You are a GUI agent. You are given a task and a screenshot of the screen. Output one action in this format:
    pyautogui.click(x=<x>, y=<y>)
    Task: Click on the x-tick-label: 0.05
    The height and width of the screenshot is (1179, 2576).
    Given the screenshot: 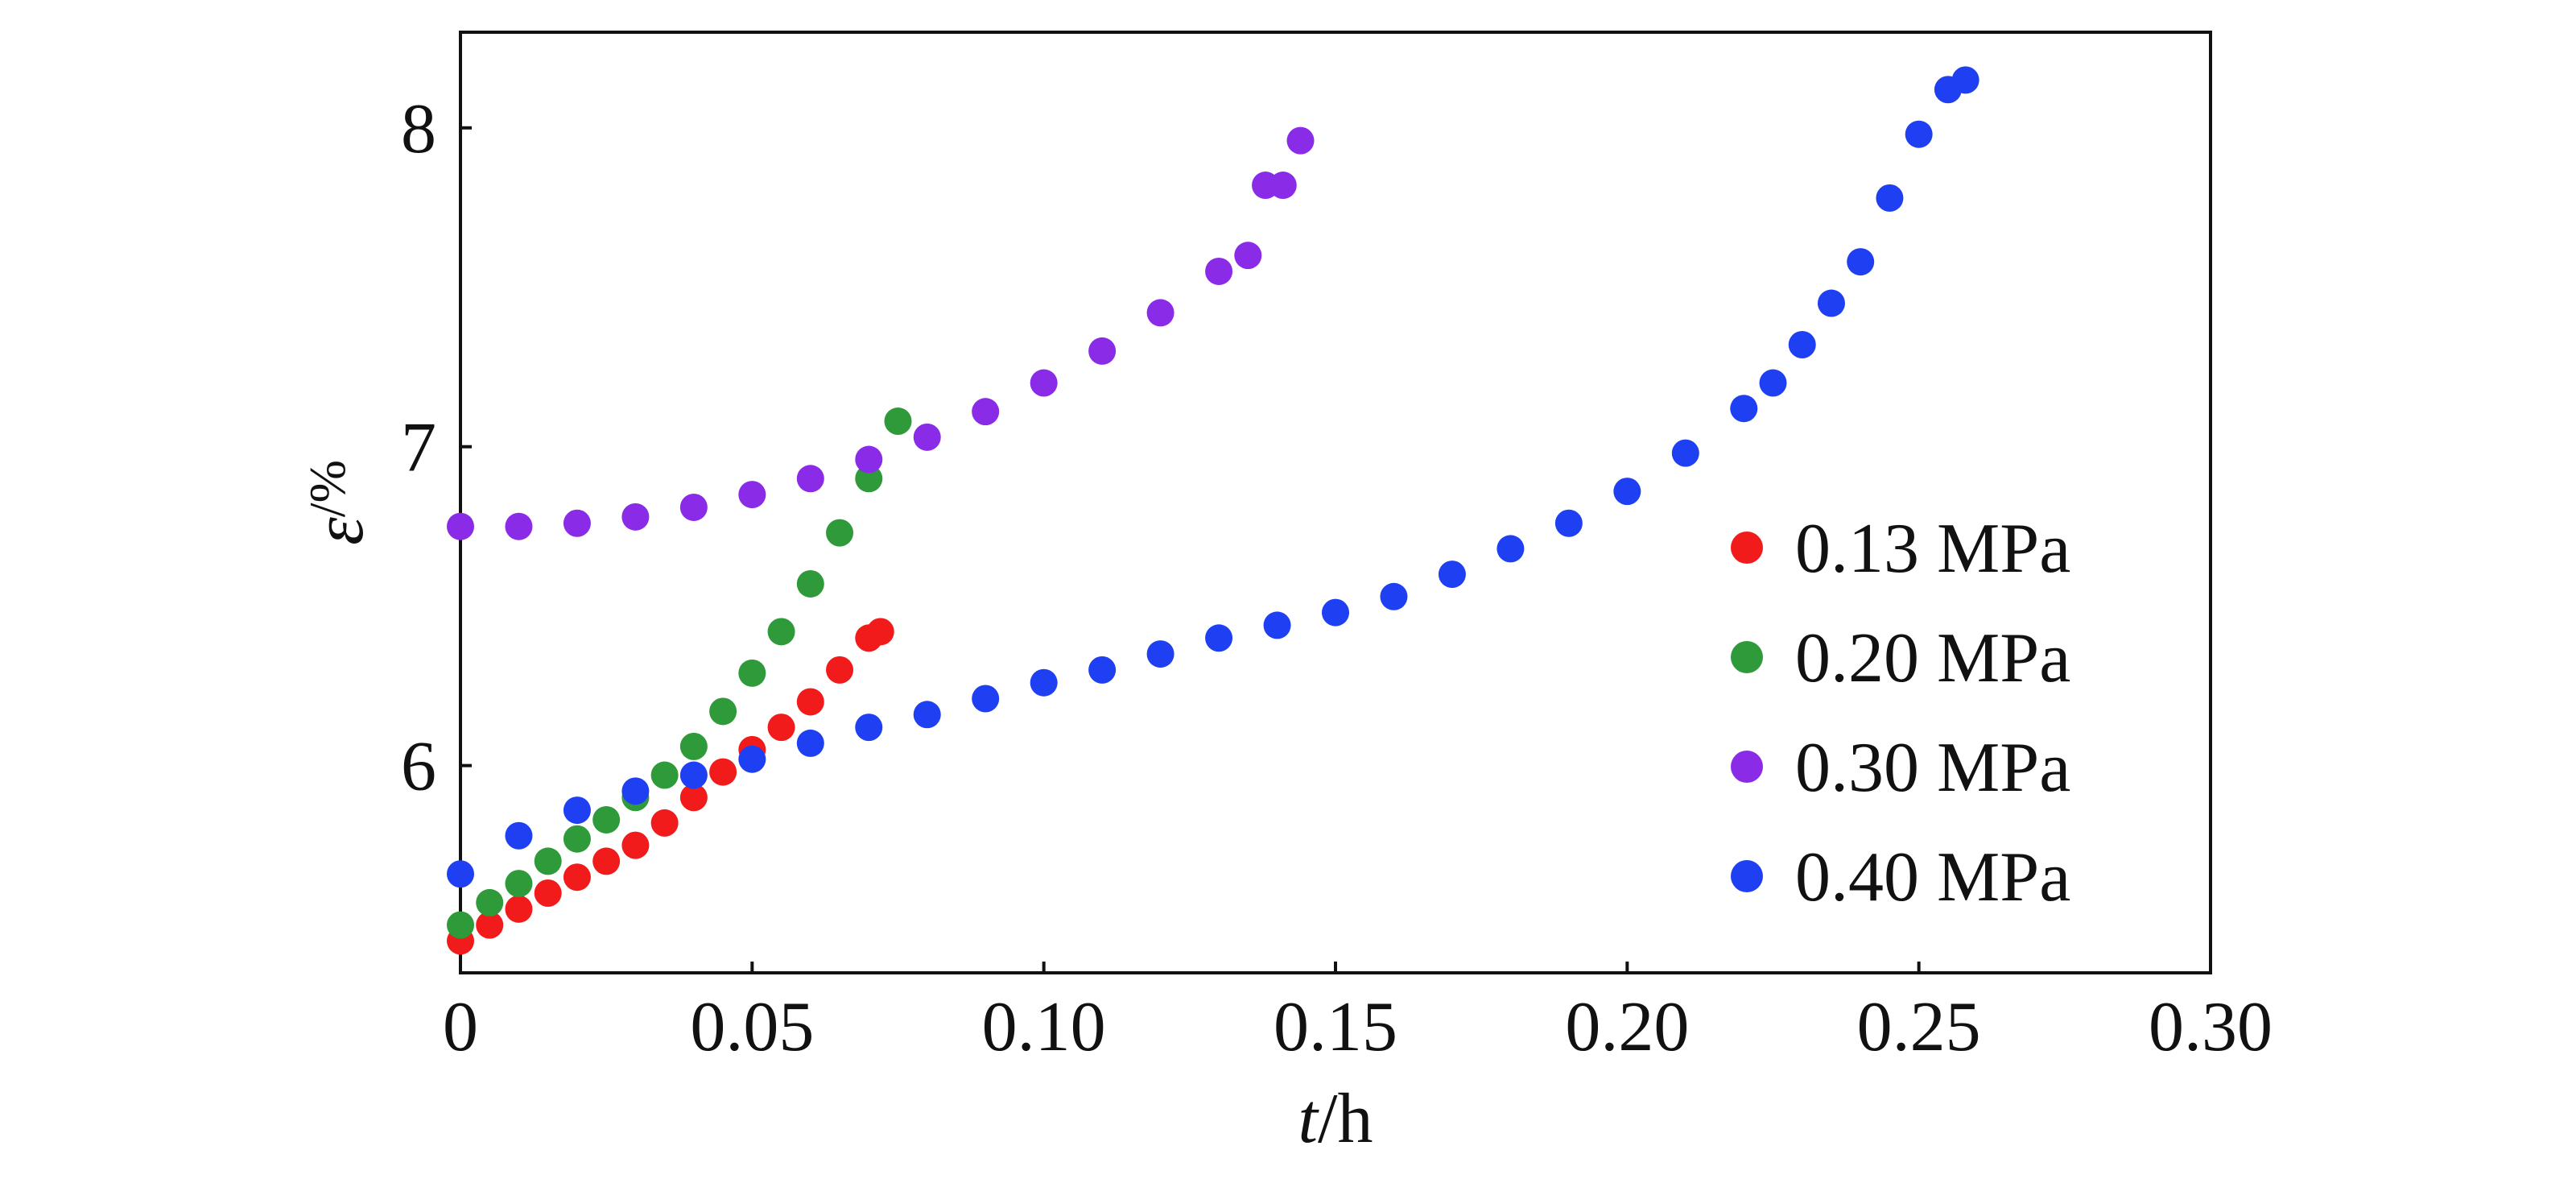 What is the action you would take?
    pyautogui.click(x=752, y=1027)
    